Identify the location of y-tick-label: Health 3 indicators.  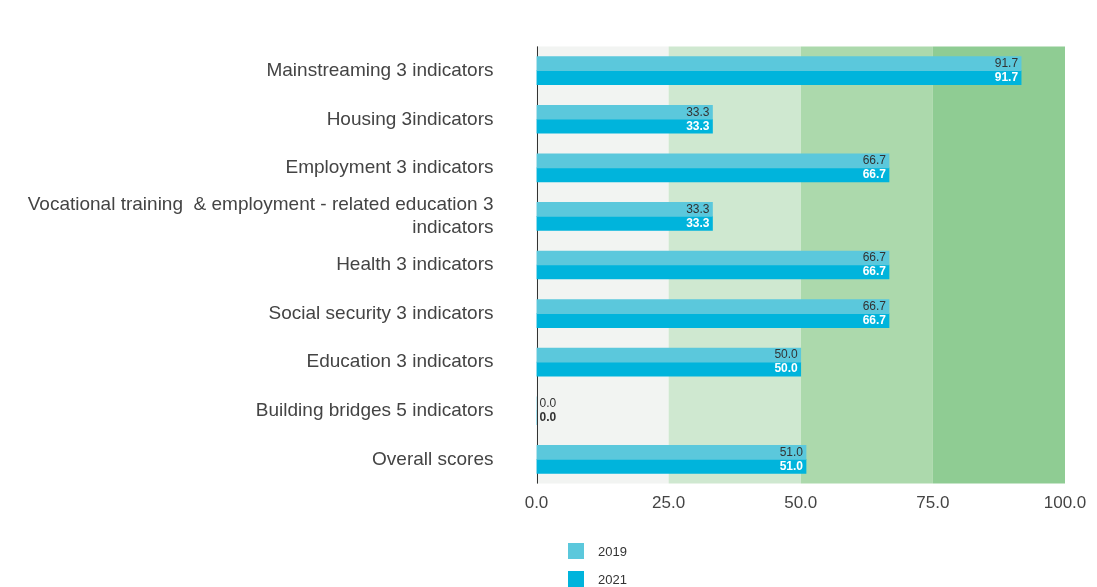
(415, 264).